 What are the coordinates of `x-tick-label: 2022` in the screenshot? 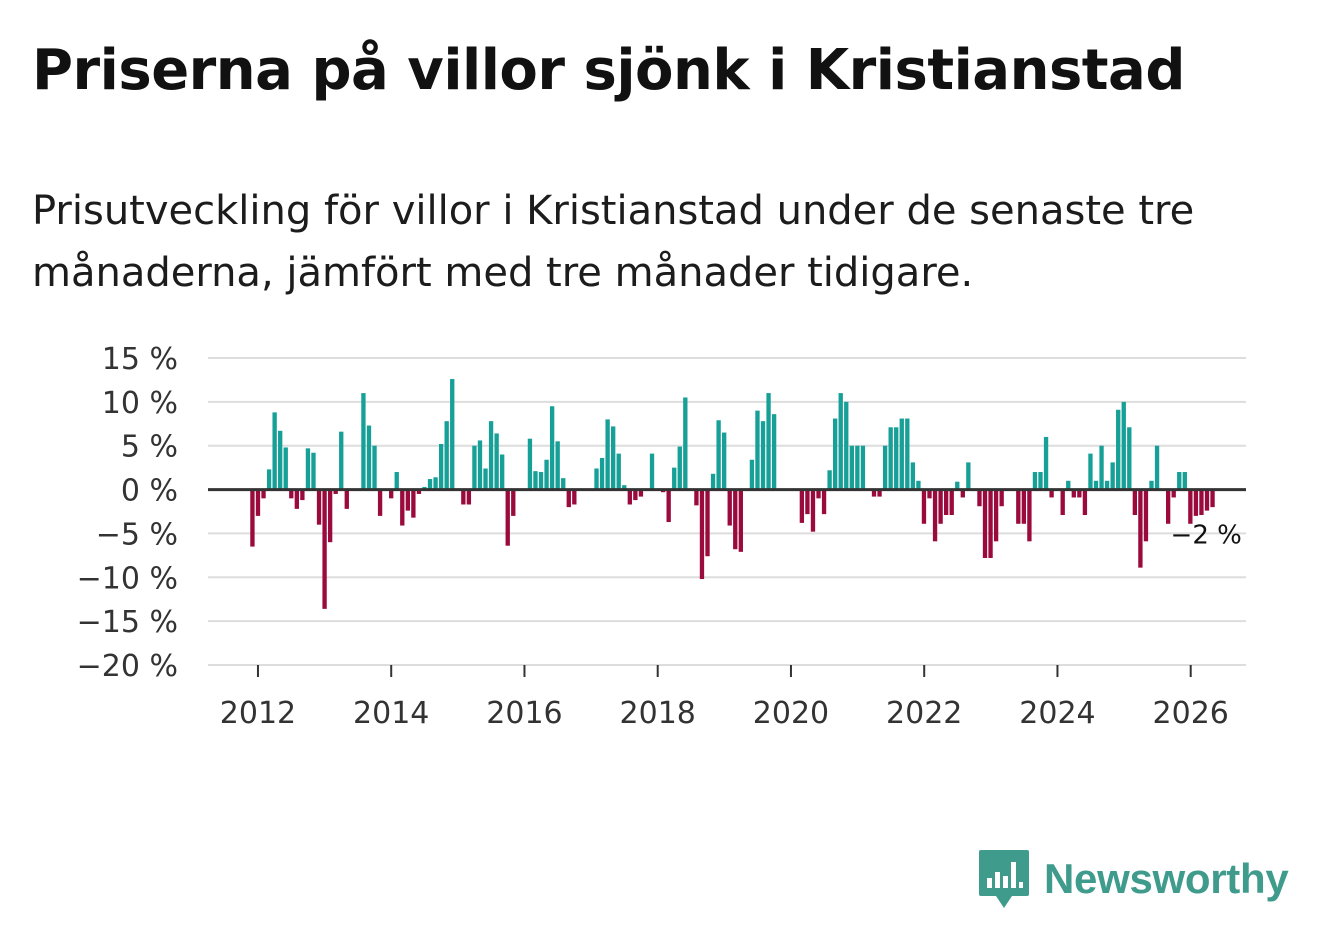 It's located at (924, 713).